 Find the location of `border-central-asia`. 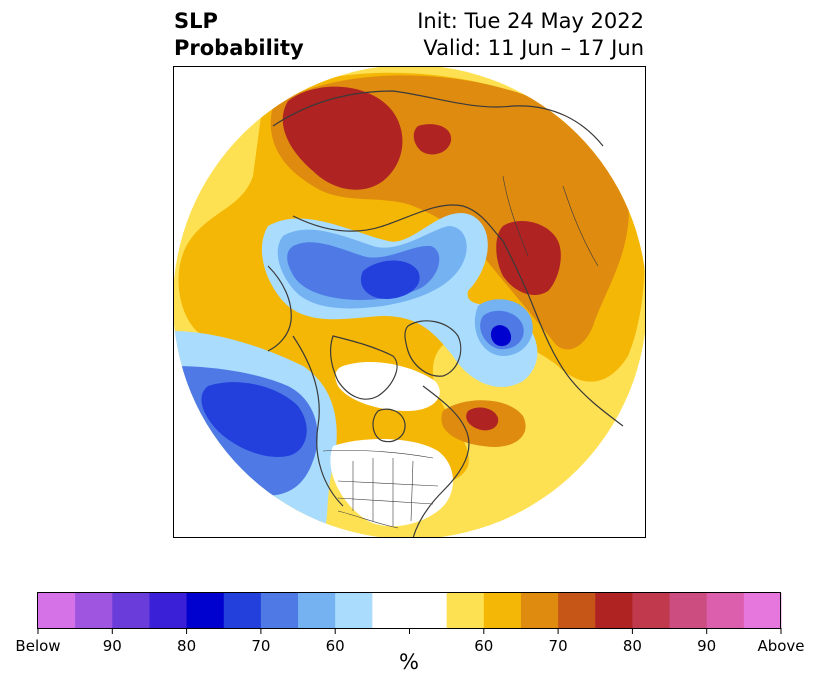

border-central-asia is located at coordinates (580, 226).